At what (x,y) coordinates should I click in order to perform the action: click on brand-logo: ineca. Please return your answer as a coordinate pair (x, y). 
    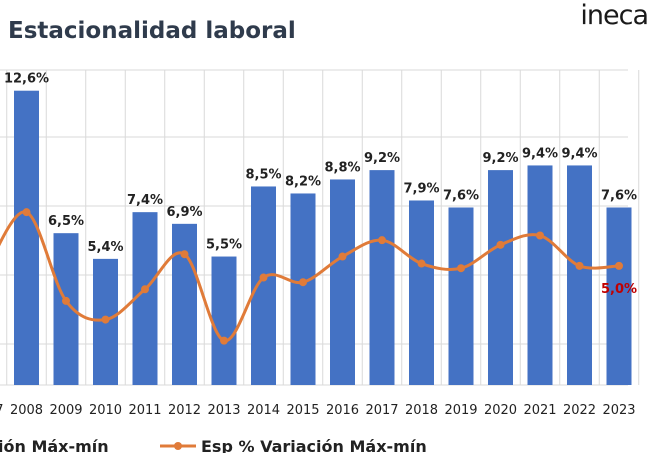
    Looking at the image, I should click on (614, 15).